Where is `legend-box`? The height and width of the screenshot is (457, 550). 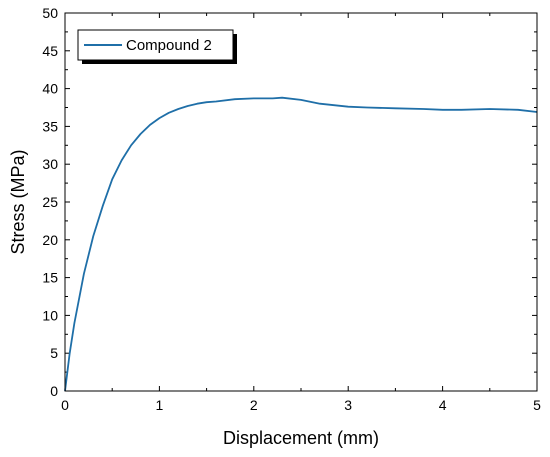
legend-box is located at coordinates (155, 45).